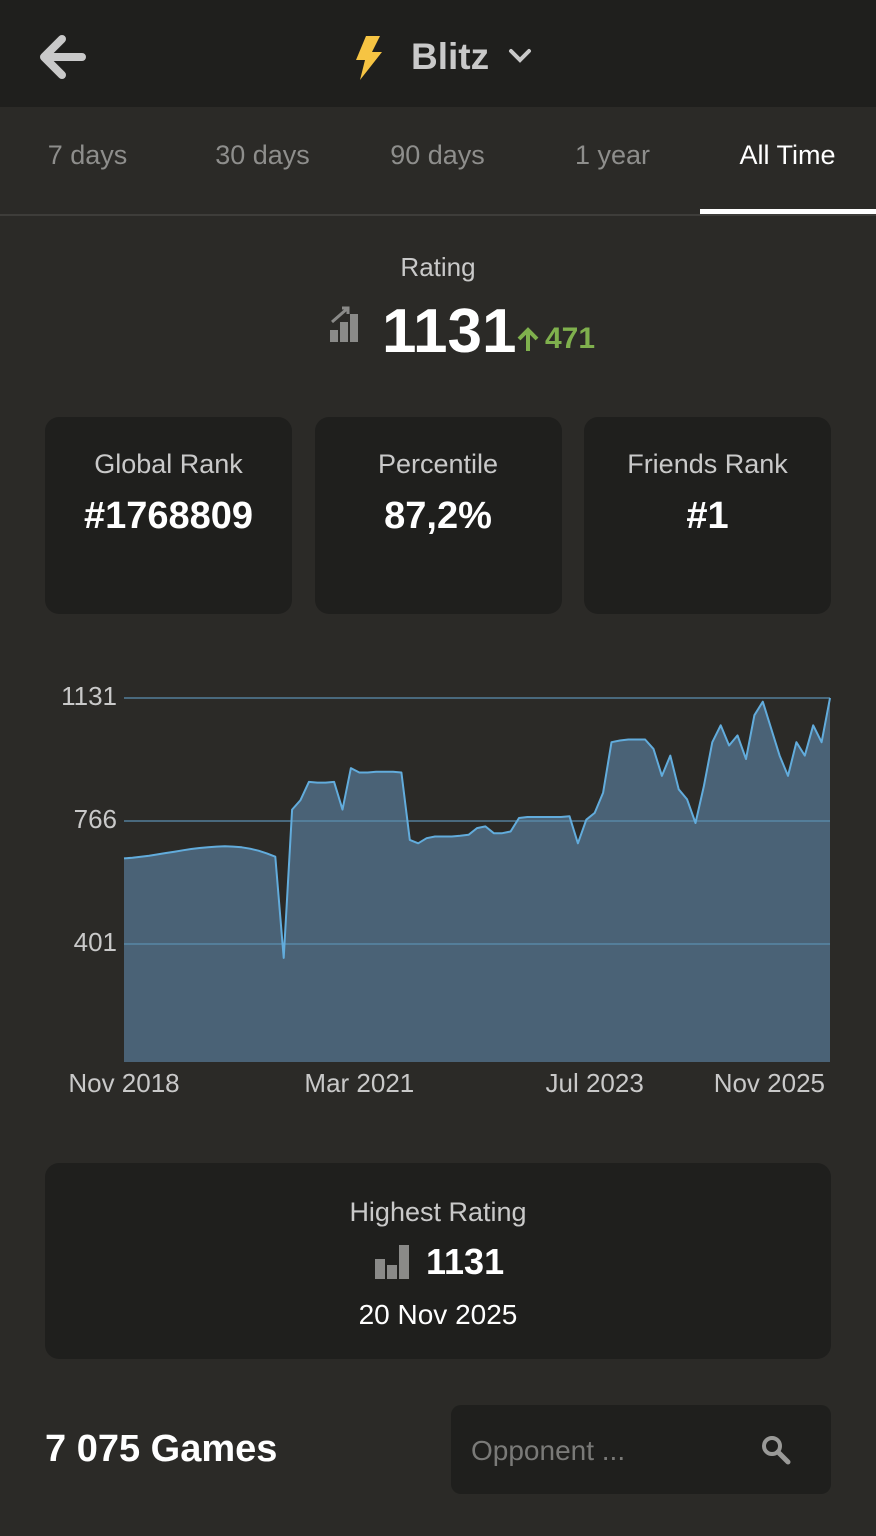 The height and width of the screenshot is (1536, 876). I want to click on page-title: Blitz, so click(450, 56).